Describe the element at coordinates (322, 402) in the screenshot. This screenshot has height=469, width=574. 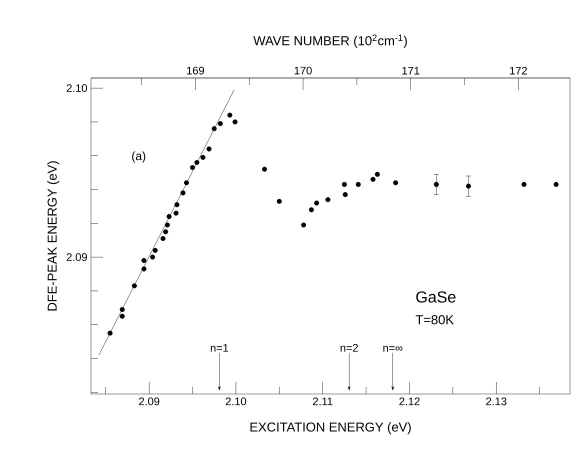
I see `x-tick-label: 2.11` at that location.